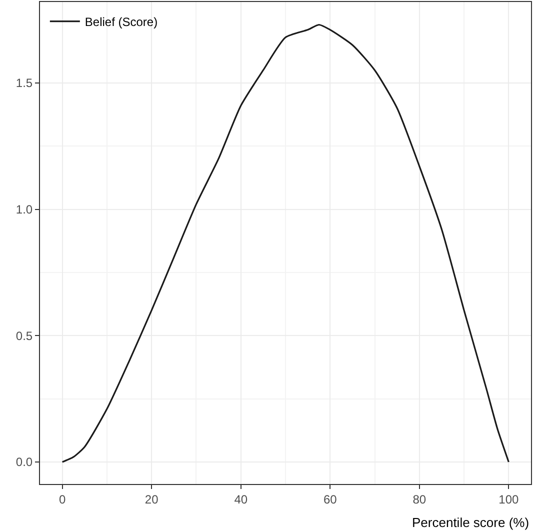 This screenshot has height=532, width=533. What do you see at coordinates (471, 522) in the screenshot?
I see `x-axis-title: Percentile score (%)` at bounding box center [471, 522].